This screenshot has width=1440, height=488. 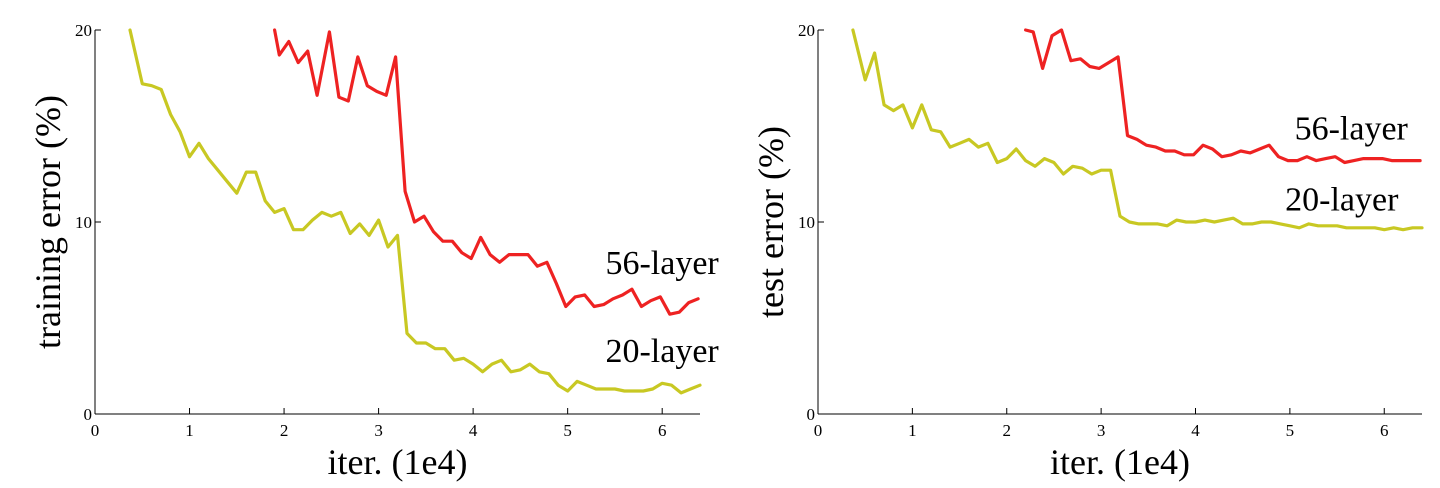 What do you see at coordinates (48, 222) in the screenshot?
I see `y-axis-title: training error (%)` at bounding box center [48, 222].